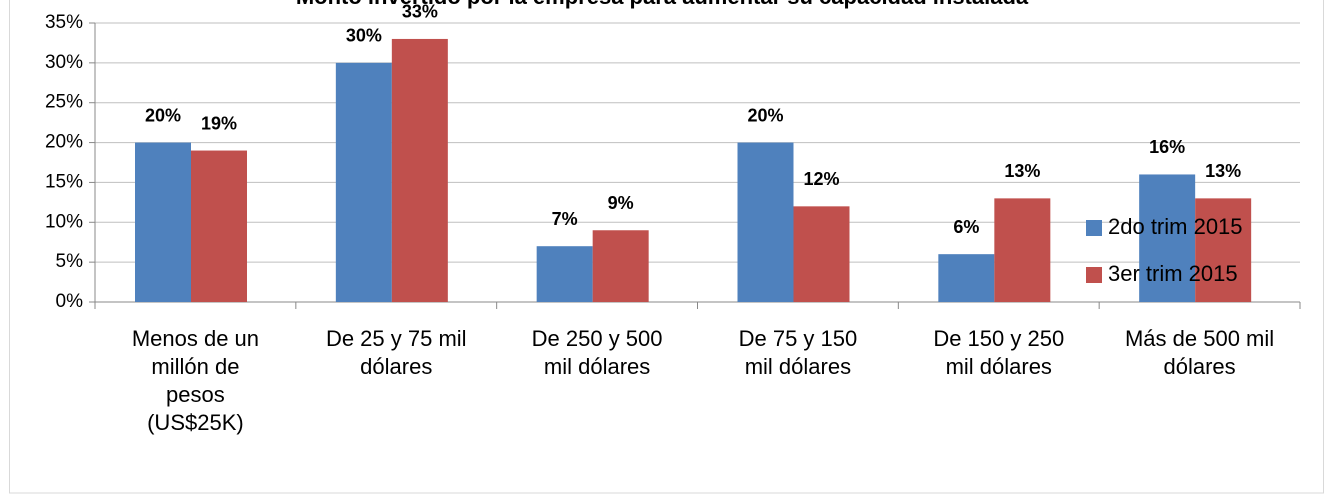 The height and width of the screenshot is (494, 1324). What do you see at coordinates (798, 352) in the screenshot?
I see `x-tick-label: De 75 y 150 mil dólares` at bounding box center [798, 352].